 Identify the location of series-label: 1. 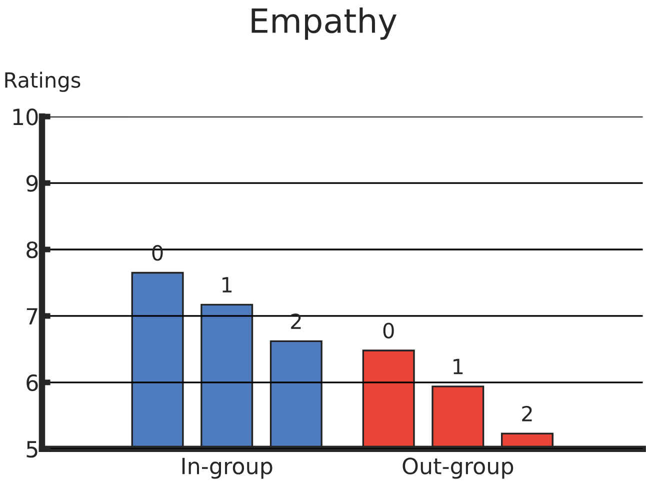
(227, 284).